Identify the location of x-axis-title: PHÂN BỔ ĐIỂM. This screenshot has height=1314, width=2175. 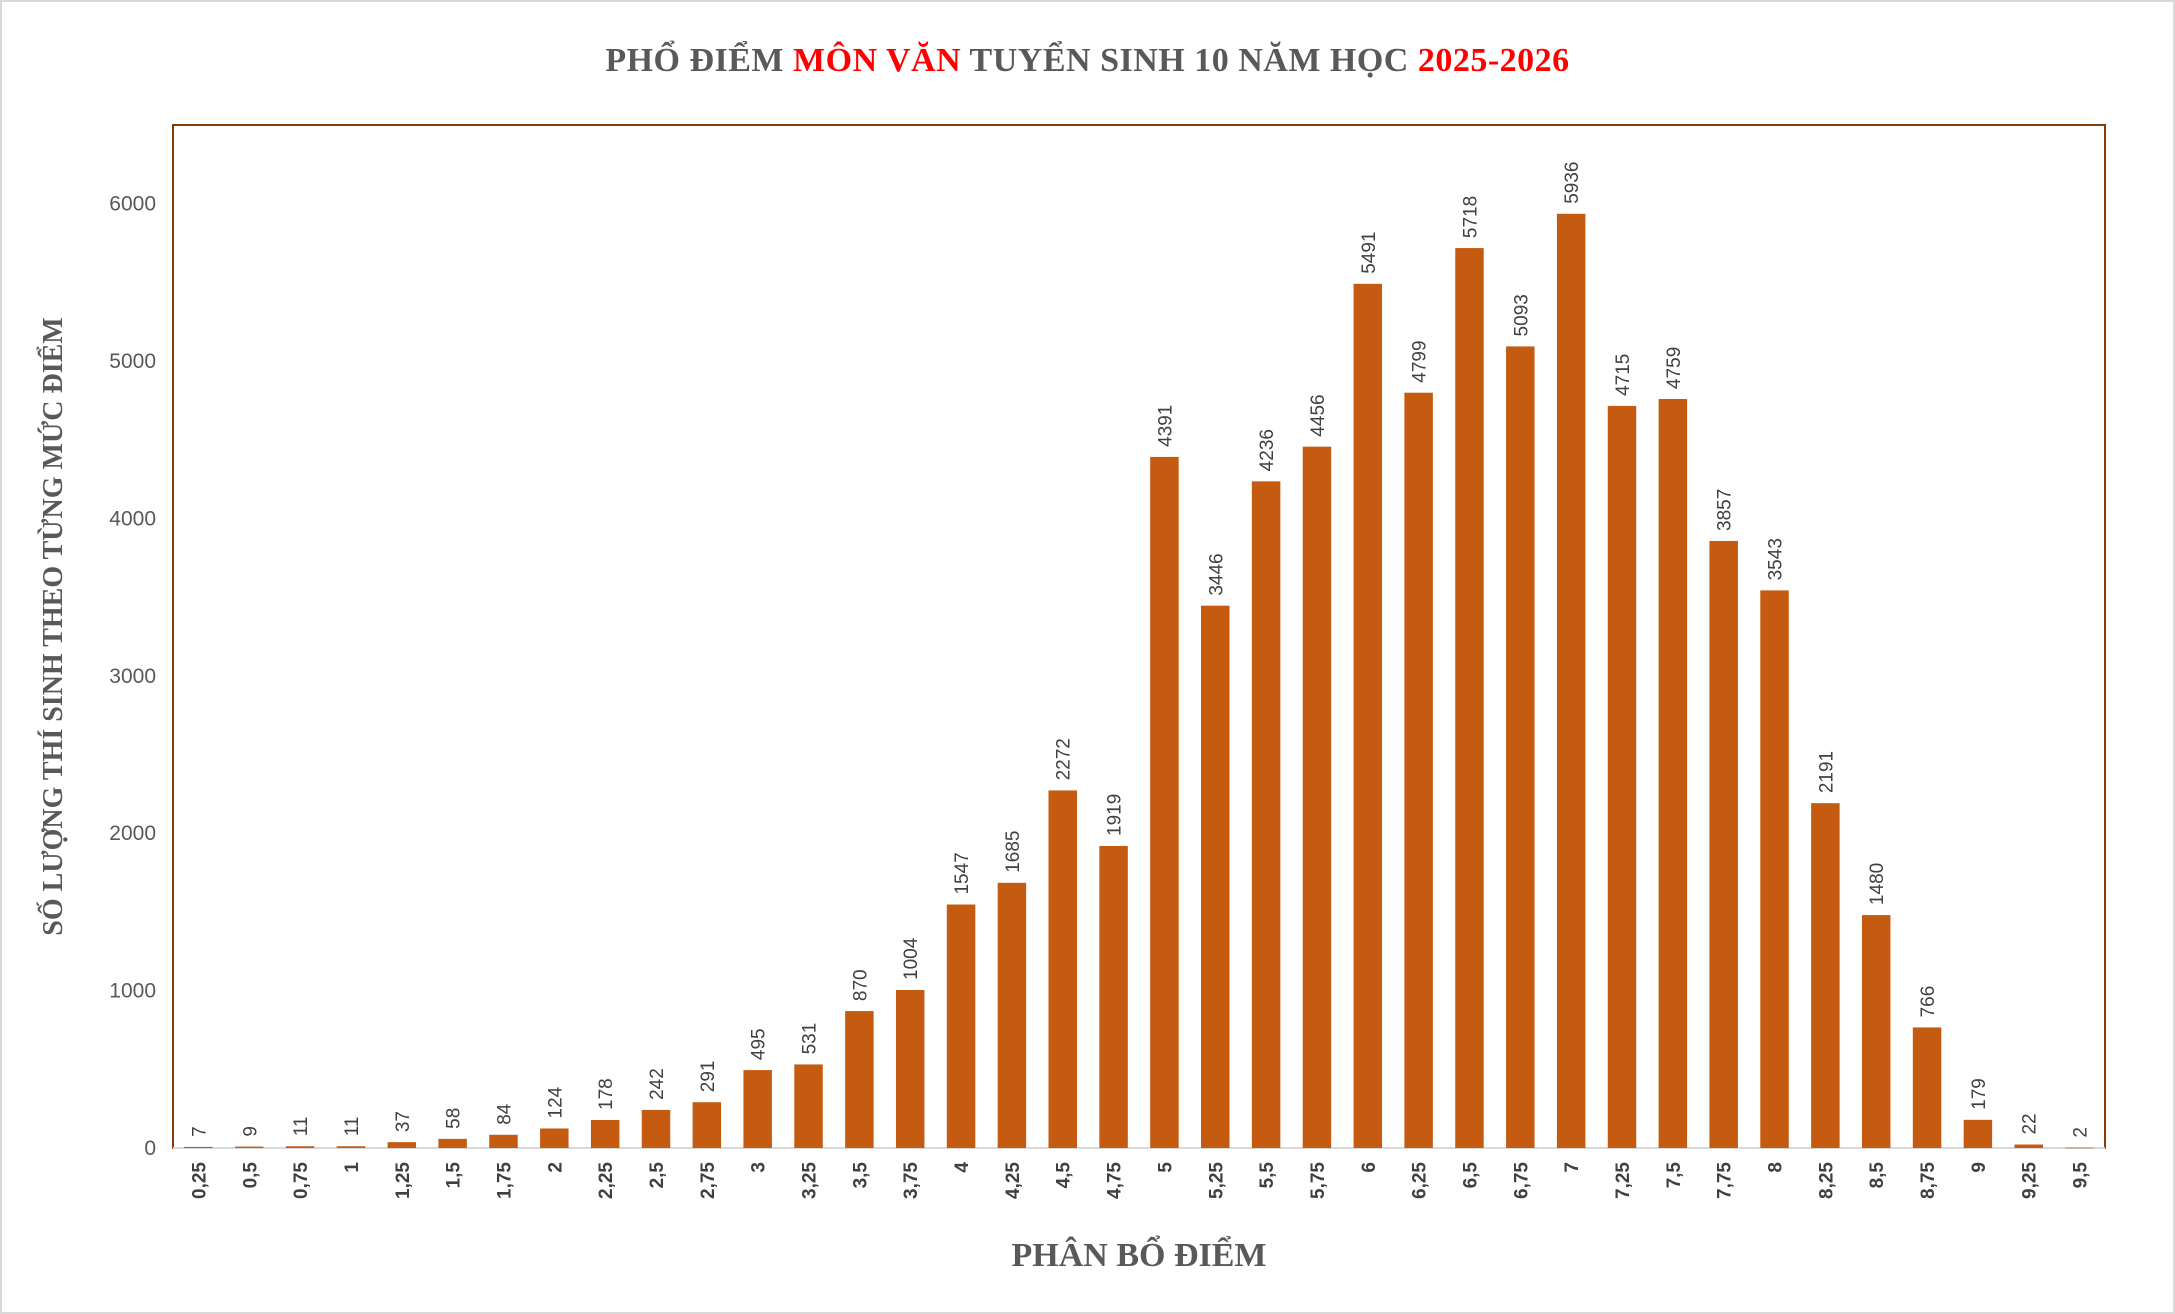
(1139, 1254).